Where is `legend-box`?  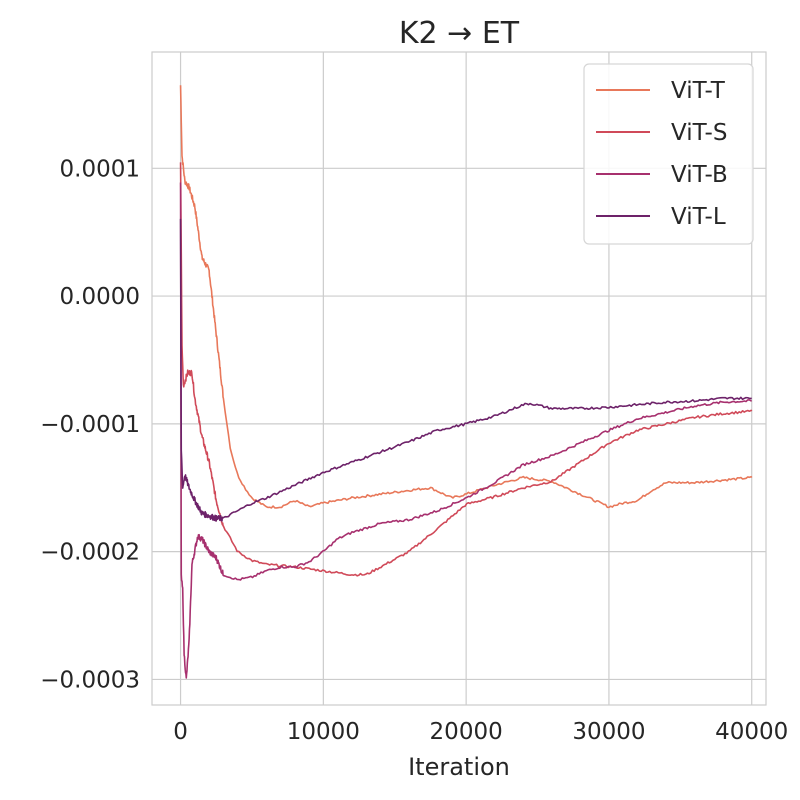
legend-box is located at coordinates (668, 154).